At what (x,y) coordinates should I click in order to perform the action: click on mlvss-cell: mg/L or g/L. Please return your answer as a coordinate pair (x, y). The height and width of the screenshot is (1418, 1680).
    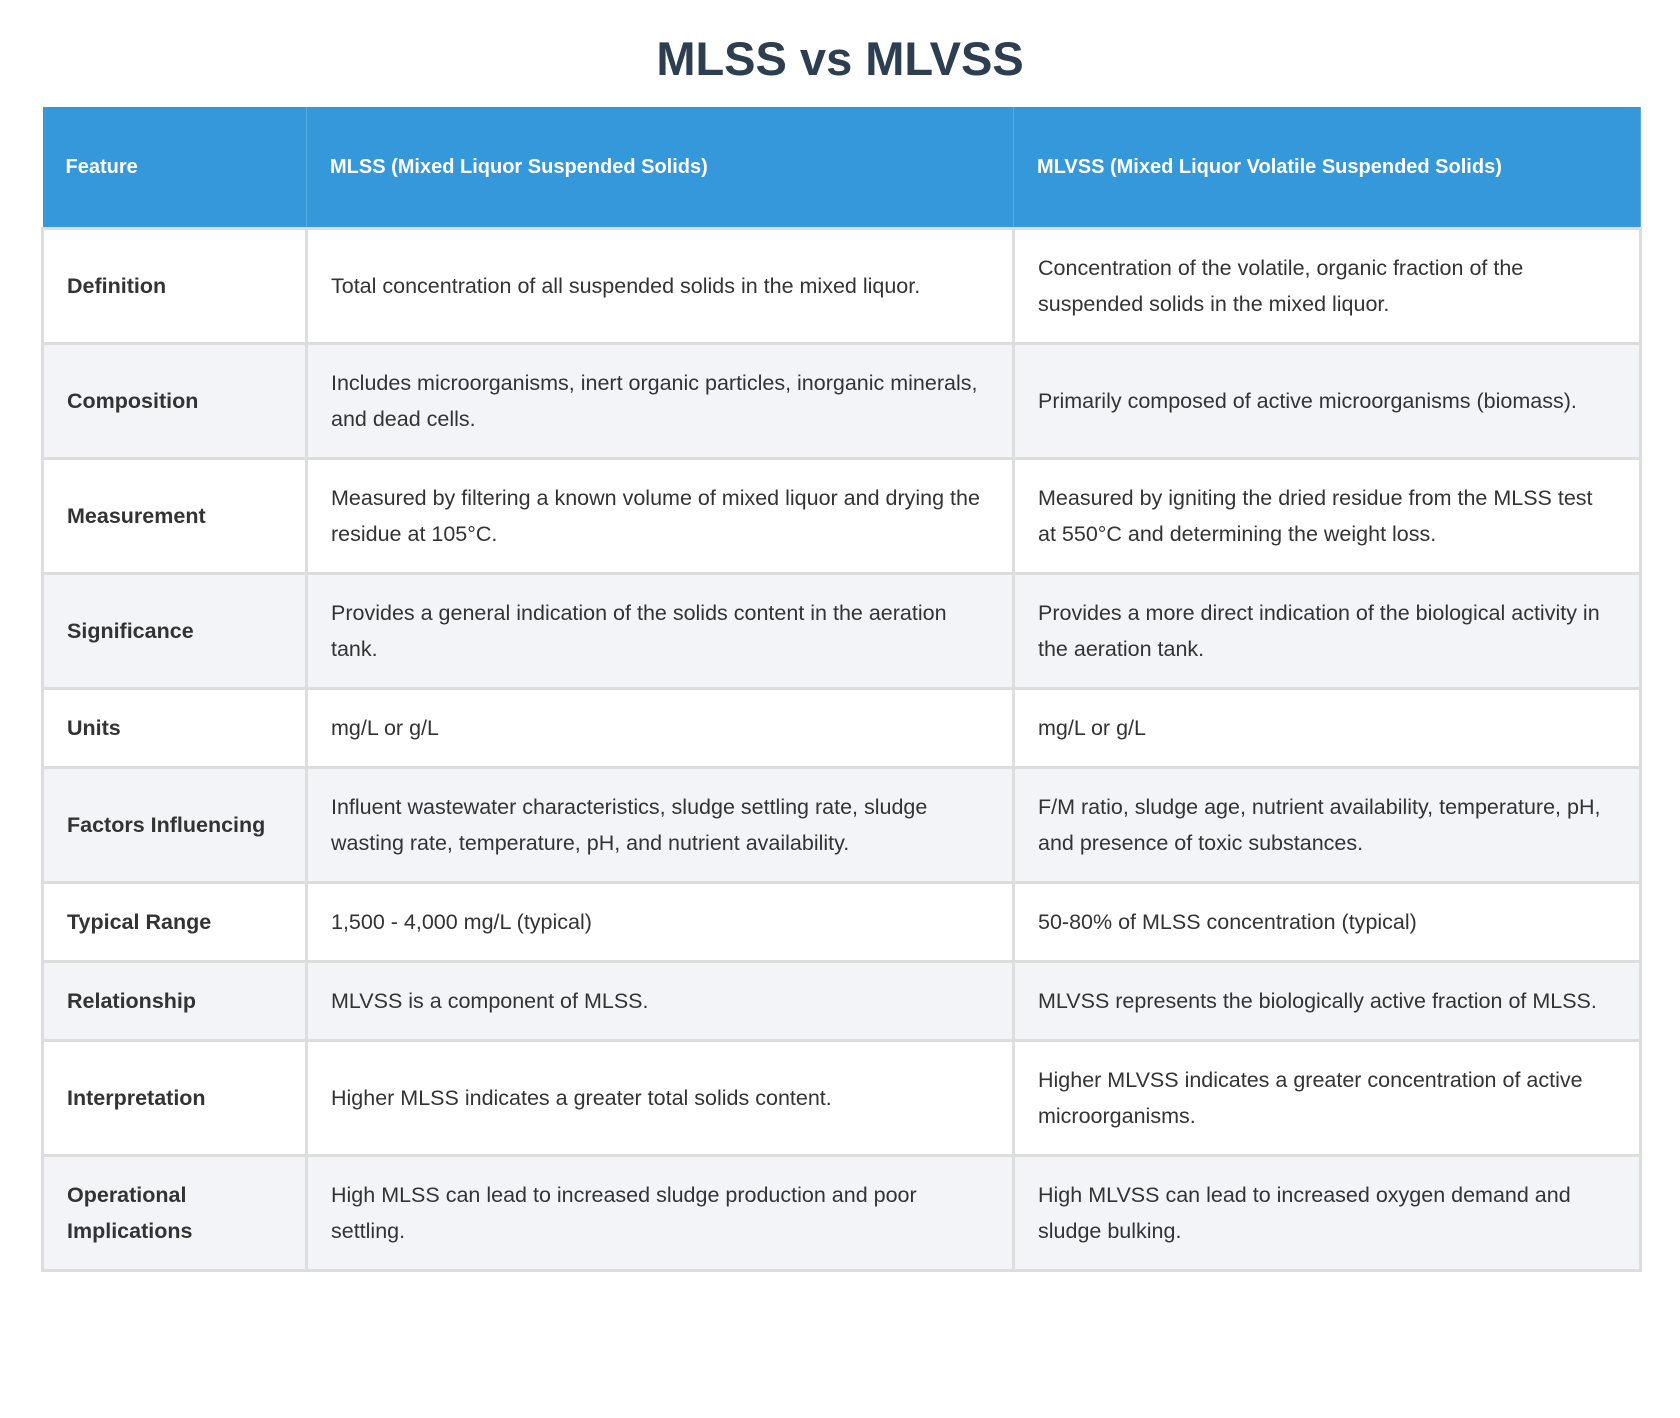
    Looking at the image, I should click on (1327, 728).